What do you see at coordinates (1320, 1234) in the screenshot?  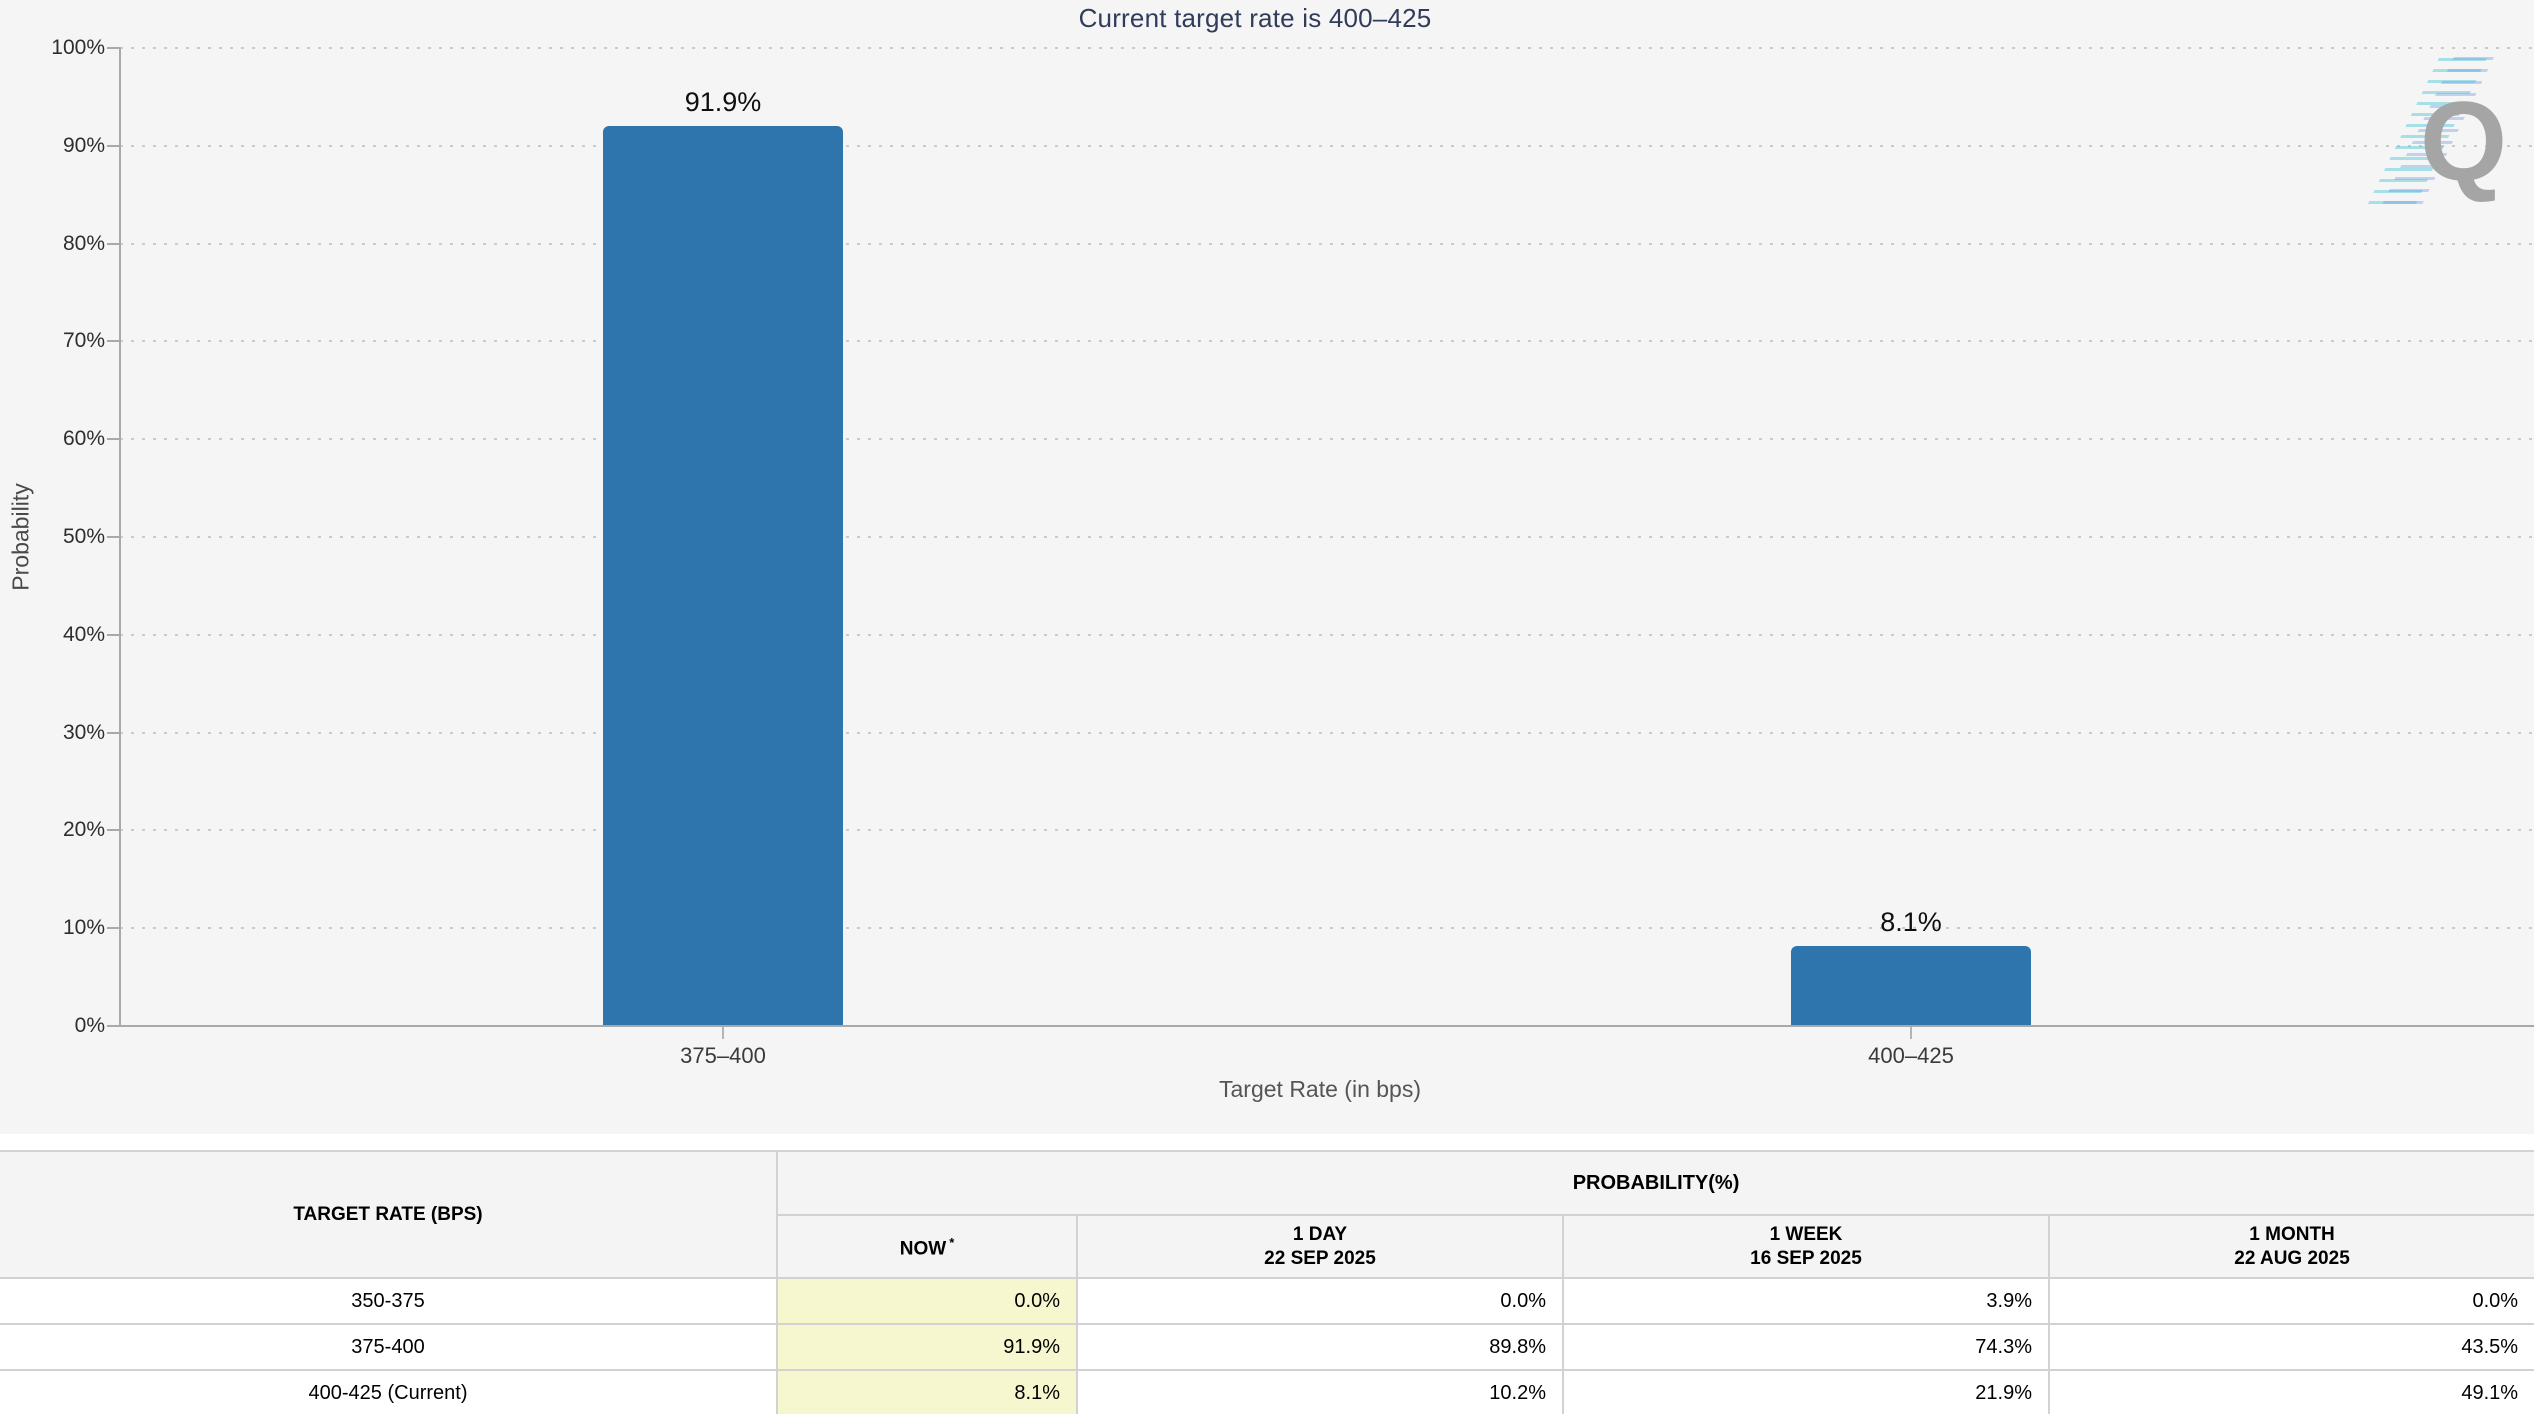 I see `col-header-1day-label: 1 DAY` at bounding box center [1320, 1234].